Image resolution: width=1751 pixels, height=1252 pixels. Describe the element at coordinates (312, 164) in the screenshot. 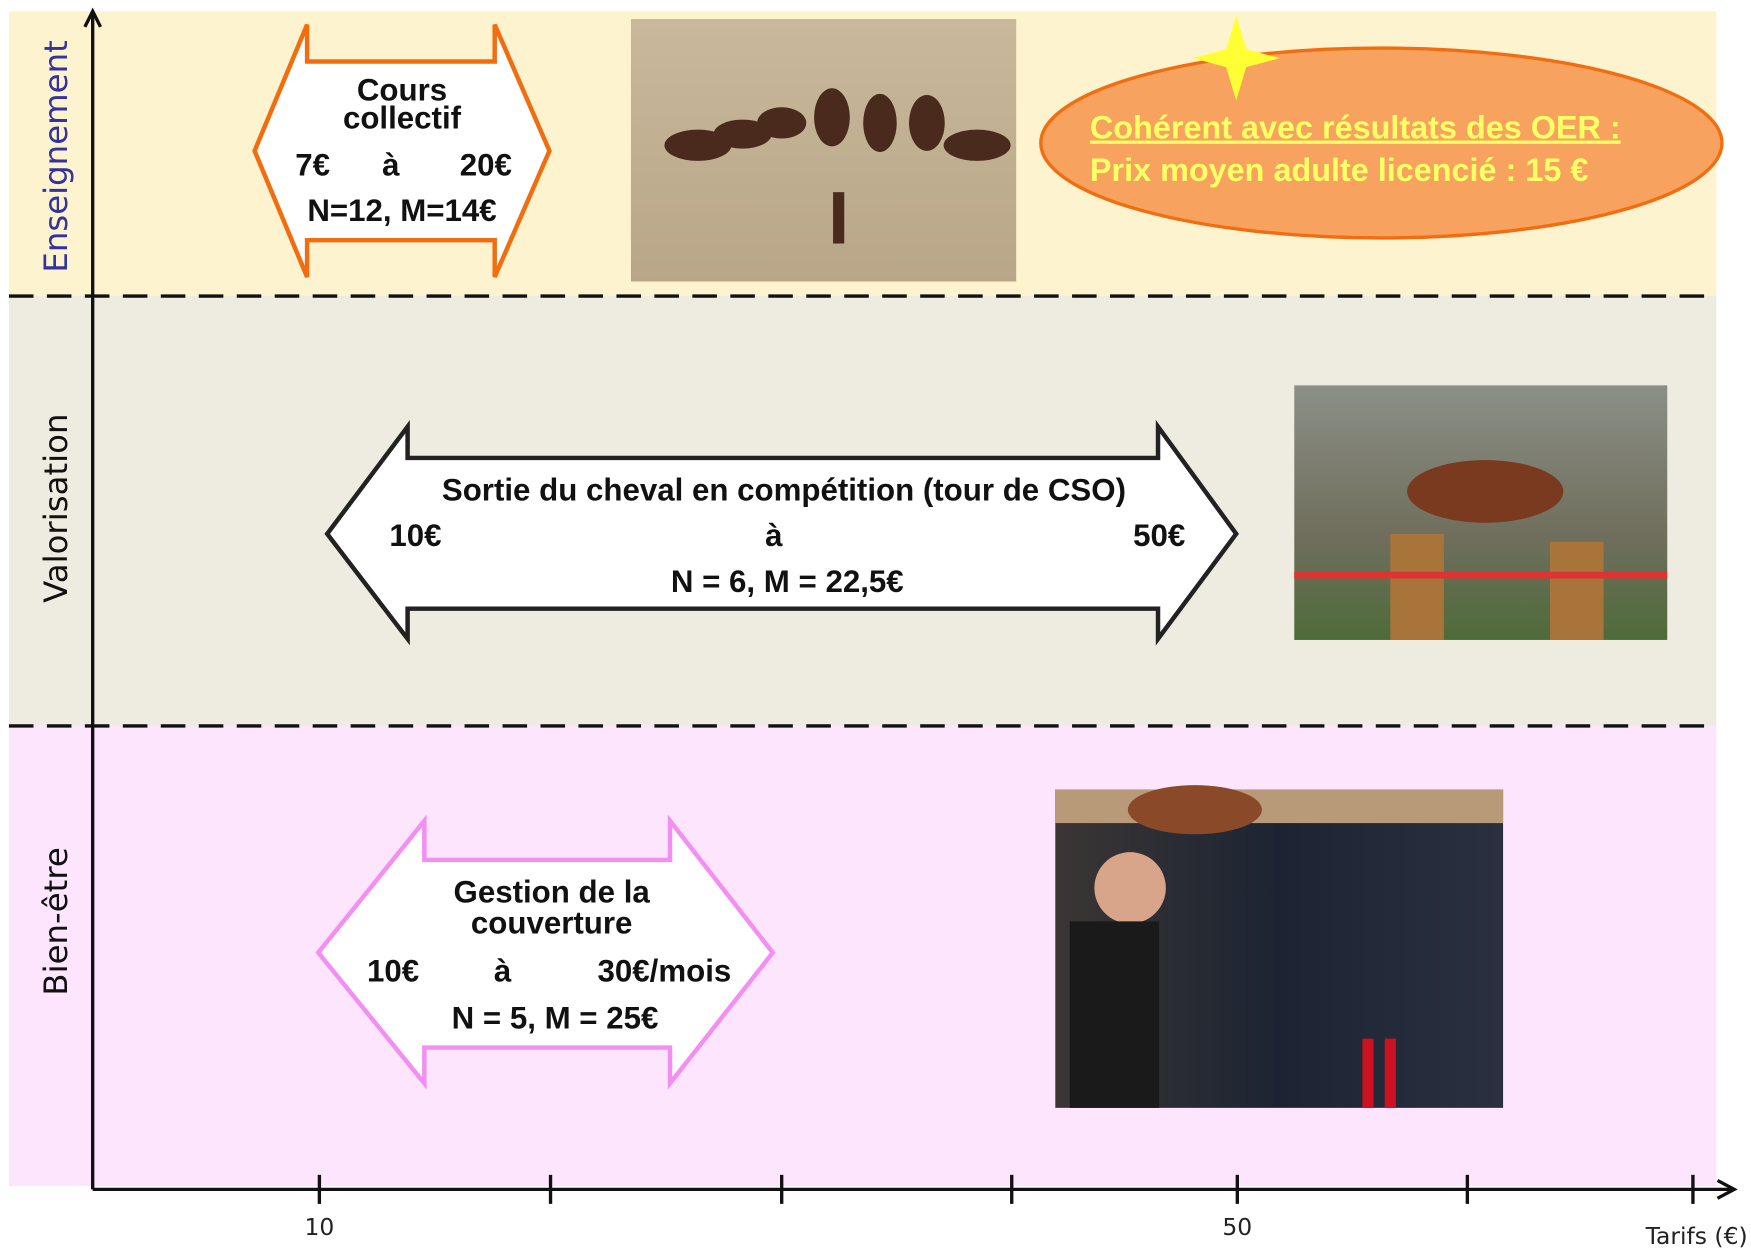

I see `range-from: 7€` at that location.